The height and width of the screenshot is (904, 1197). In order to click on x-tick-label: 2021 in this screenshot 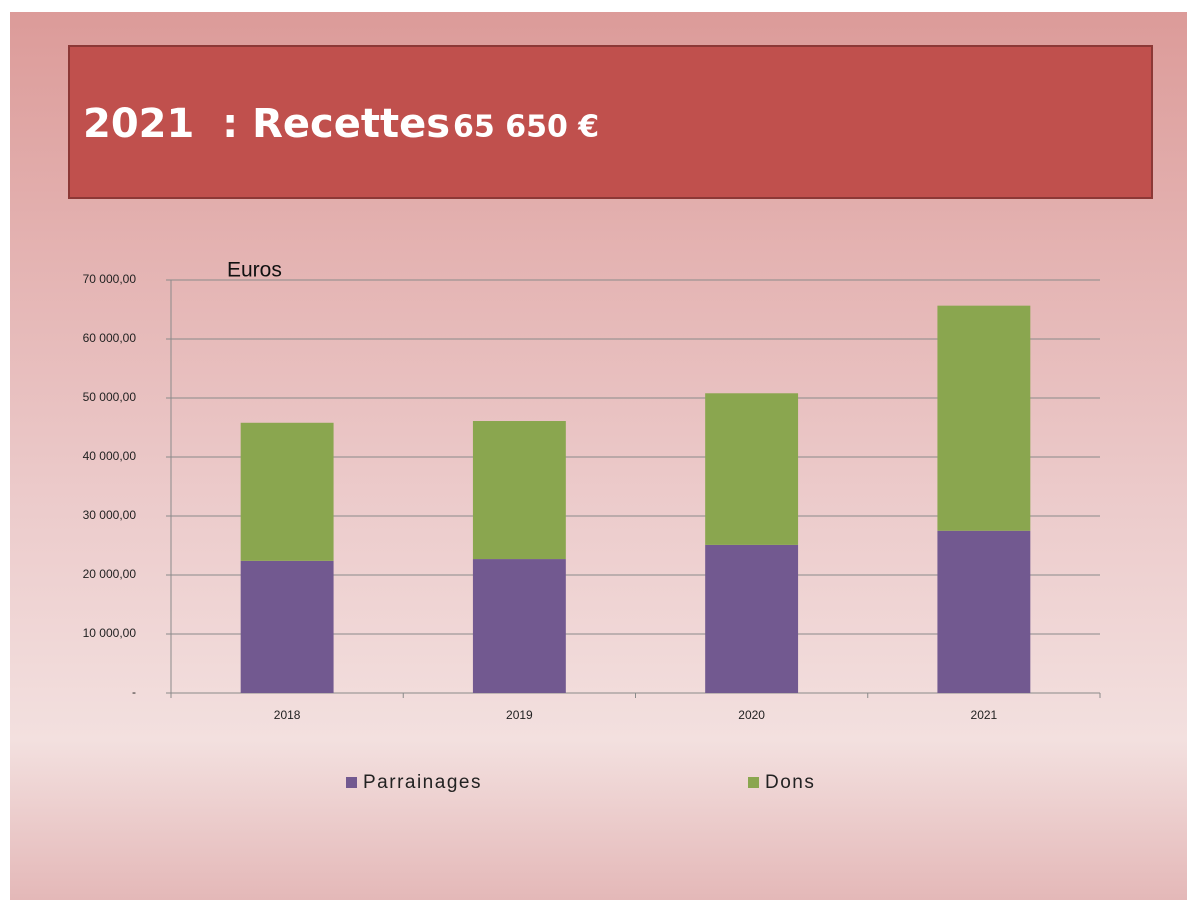, I will do `click(984, 715)`.